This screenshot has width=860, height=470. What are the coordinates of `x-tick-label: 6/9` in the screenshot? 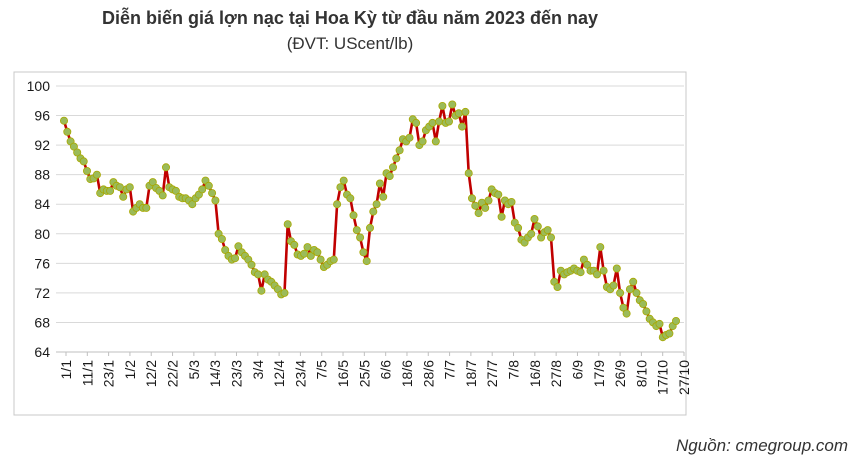 It's located at (577, 370).